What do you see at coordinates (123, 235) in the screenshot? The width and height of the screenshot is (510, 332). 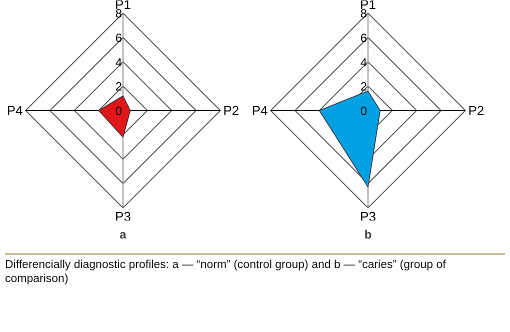 I see `text: a` at bounding box center [123, 235].